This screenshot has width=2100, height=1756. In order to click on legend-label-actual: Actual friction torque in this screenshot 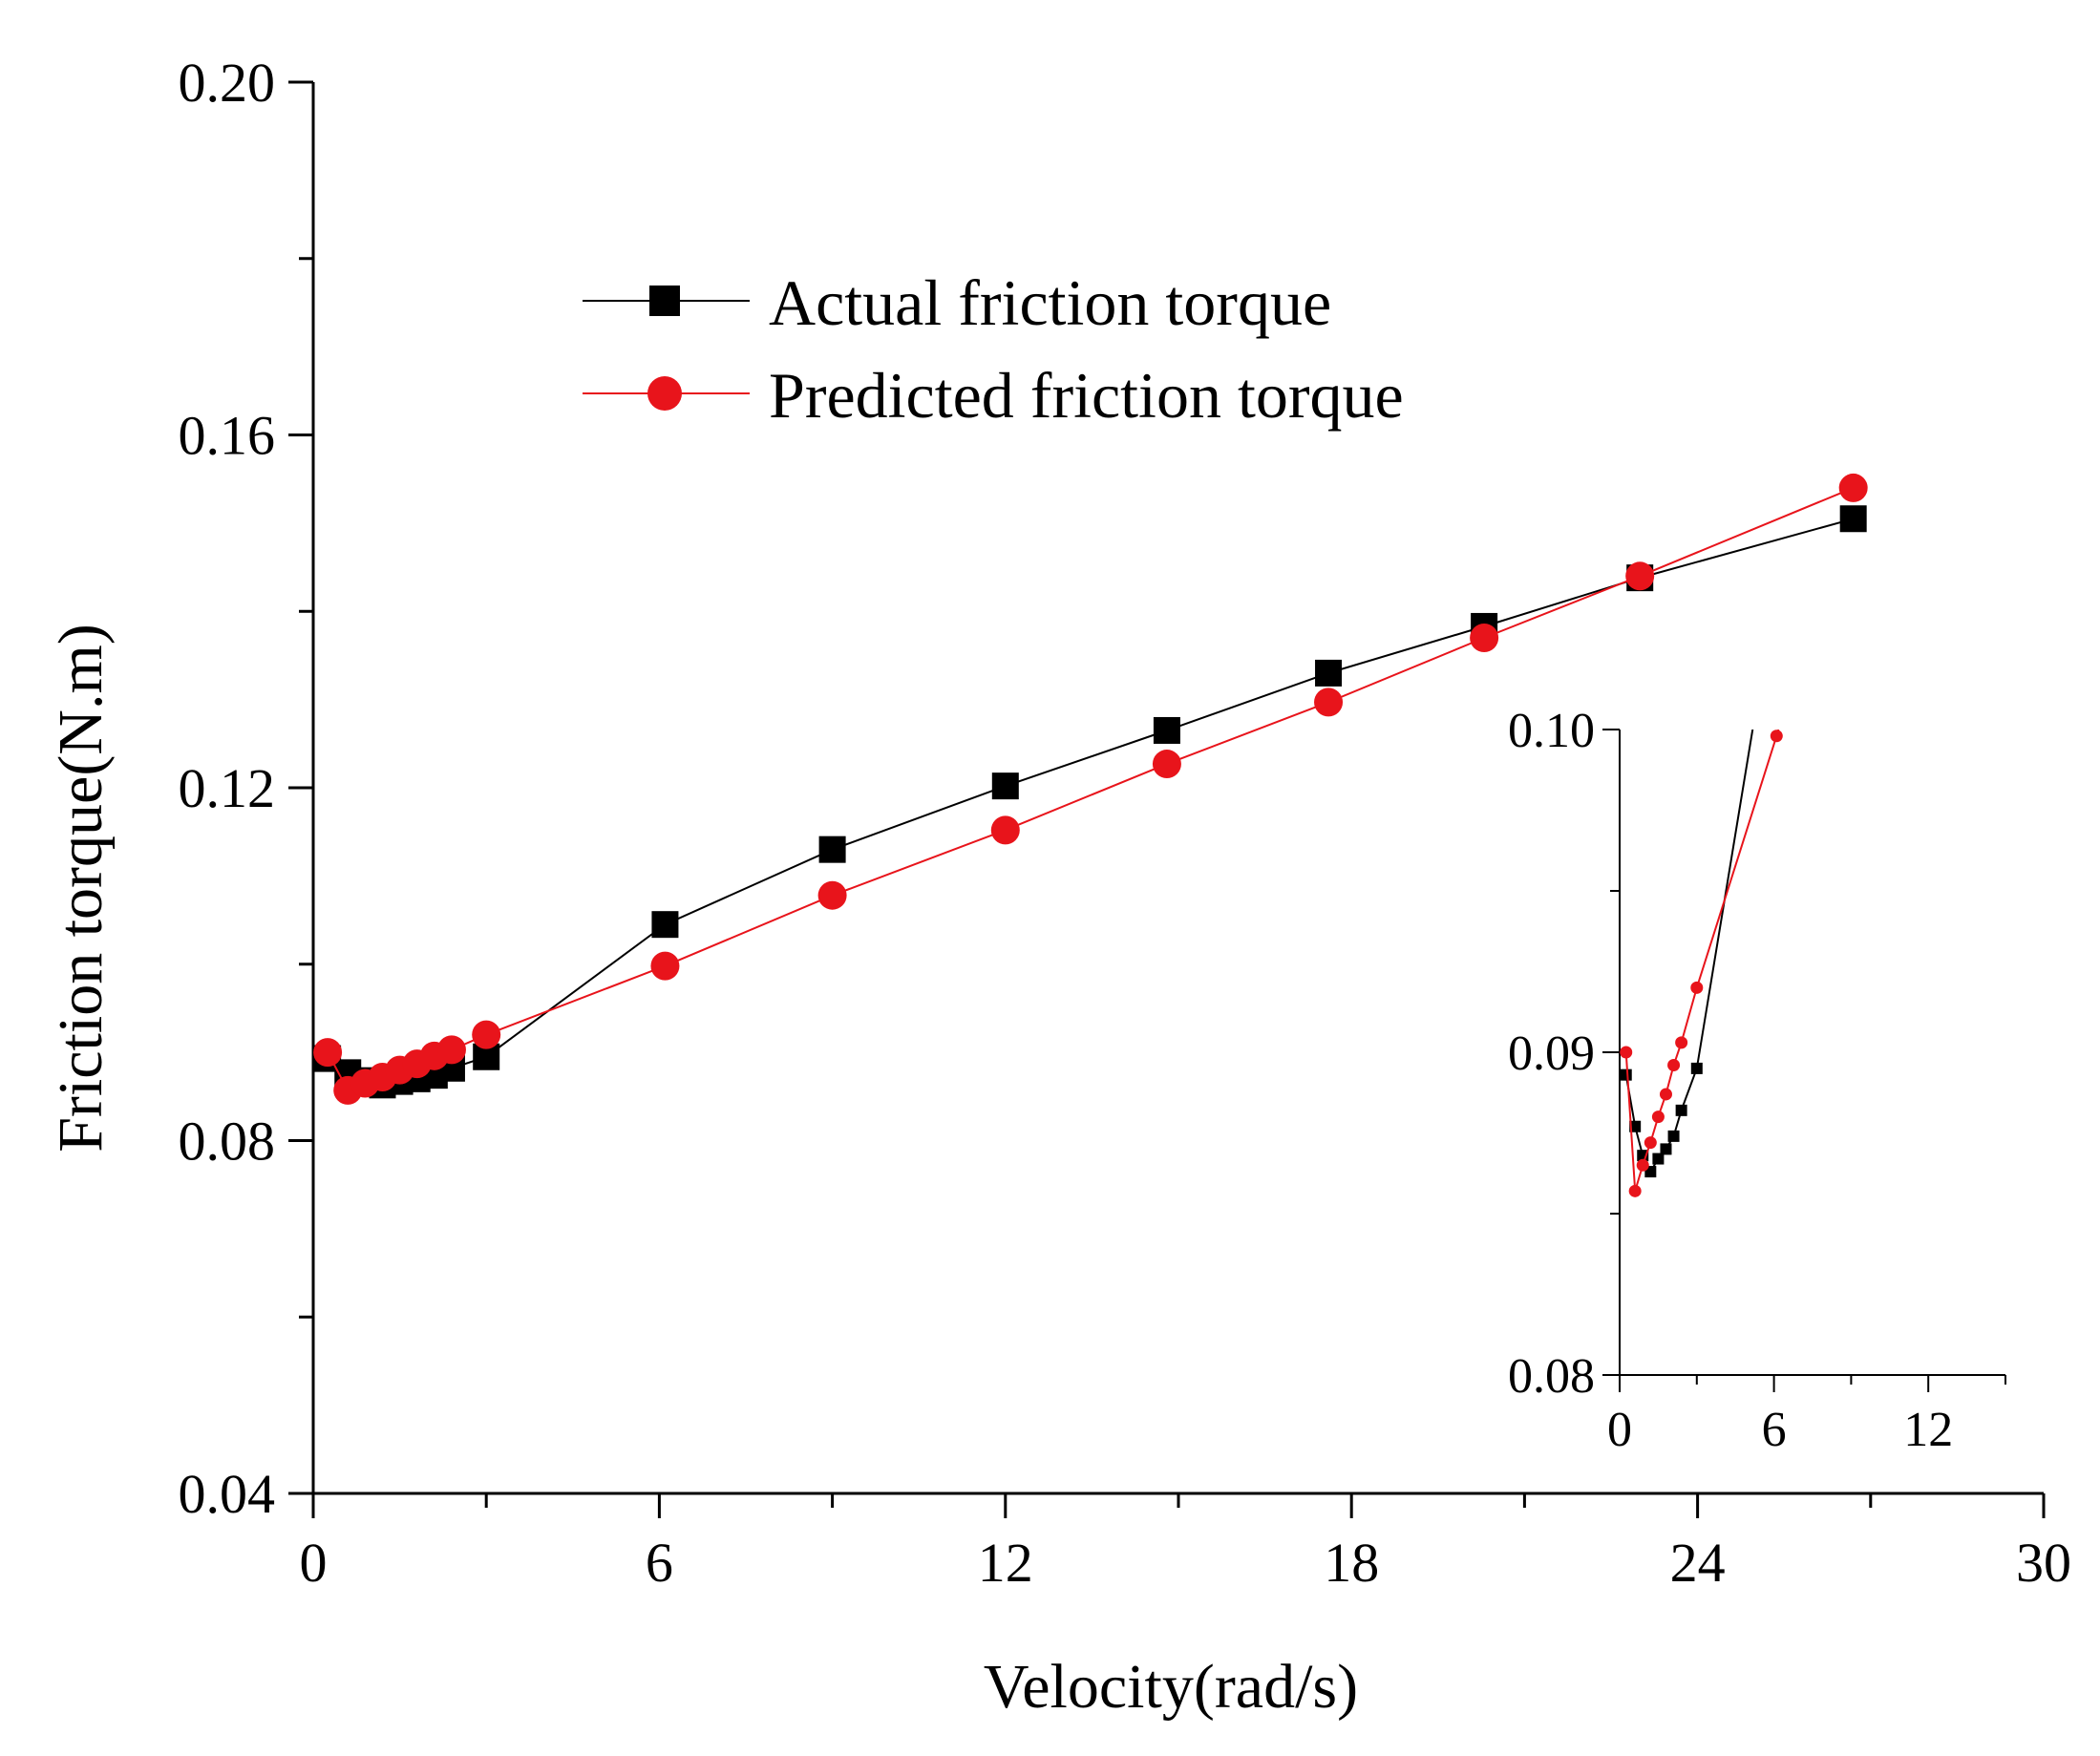, I will do `click(1050, 303)`.